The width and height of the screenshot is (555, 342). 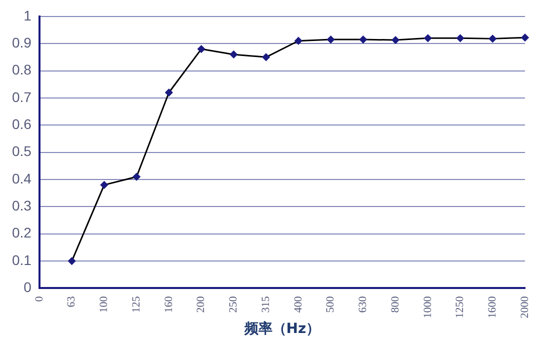 What do you see at coordinates (363, 304) in the screenshot?
I see `x-tick-label: 630` at bounding box center [363, 304].